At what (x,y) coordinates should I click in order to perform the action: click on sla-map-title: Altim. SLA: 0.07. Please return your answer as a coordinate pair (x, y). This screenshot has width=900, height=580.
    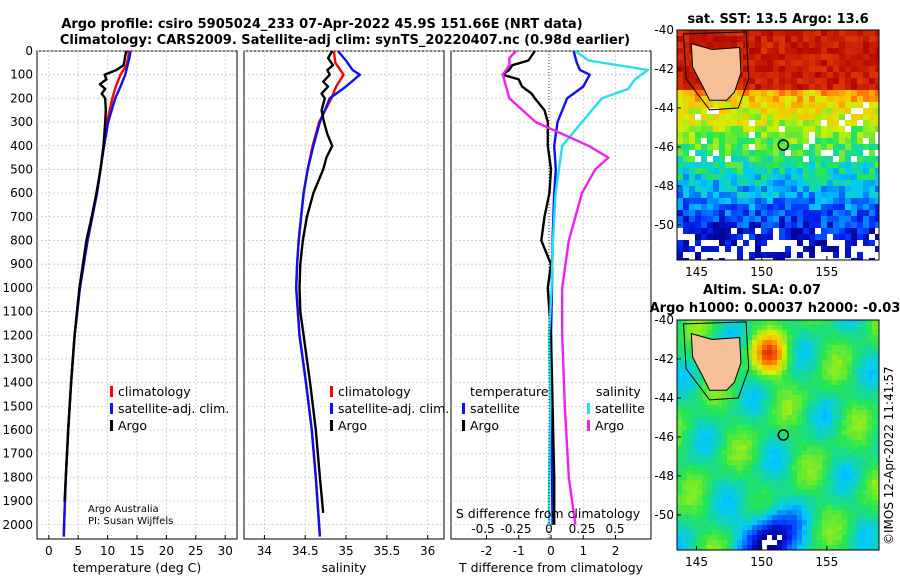
    Looking at the image, I should click on (762, 290).